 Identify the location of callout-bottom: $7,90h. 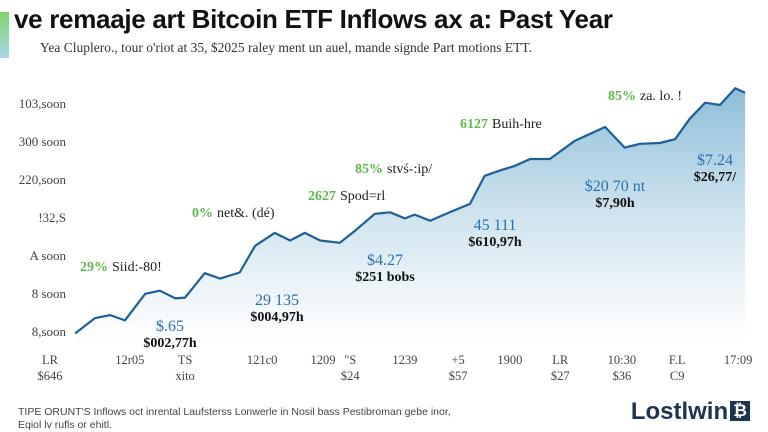
(615, 203).